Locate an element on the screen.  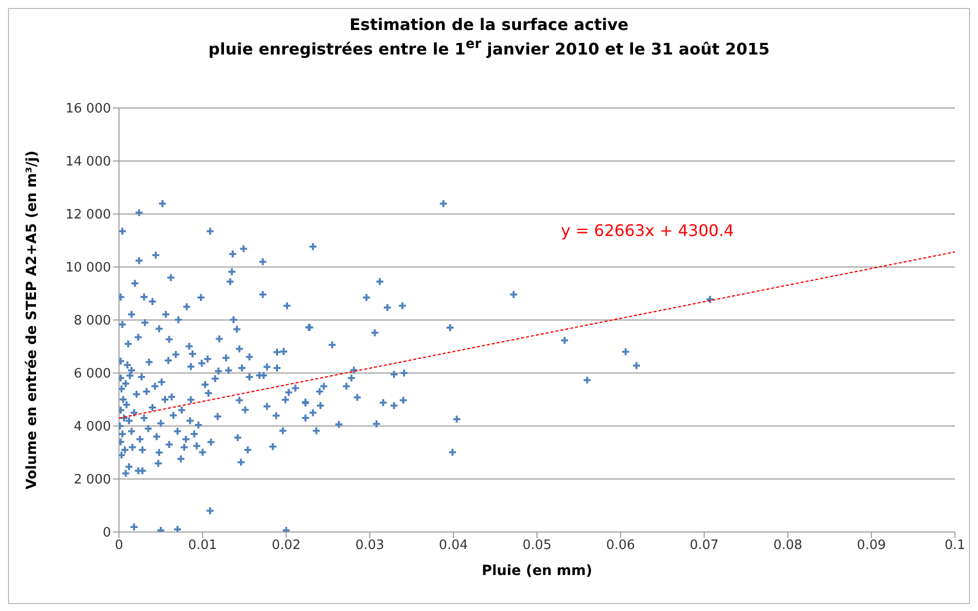
x-tick-label: 0.1 is located at coordinates (955, 546).